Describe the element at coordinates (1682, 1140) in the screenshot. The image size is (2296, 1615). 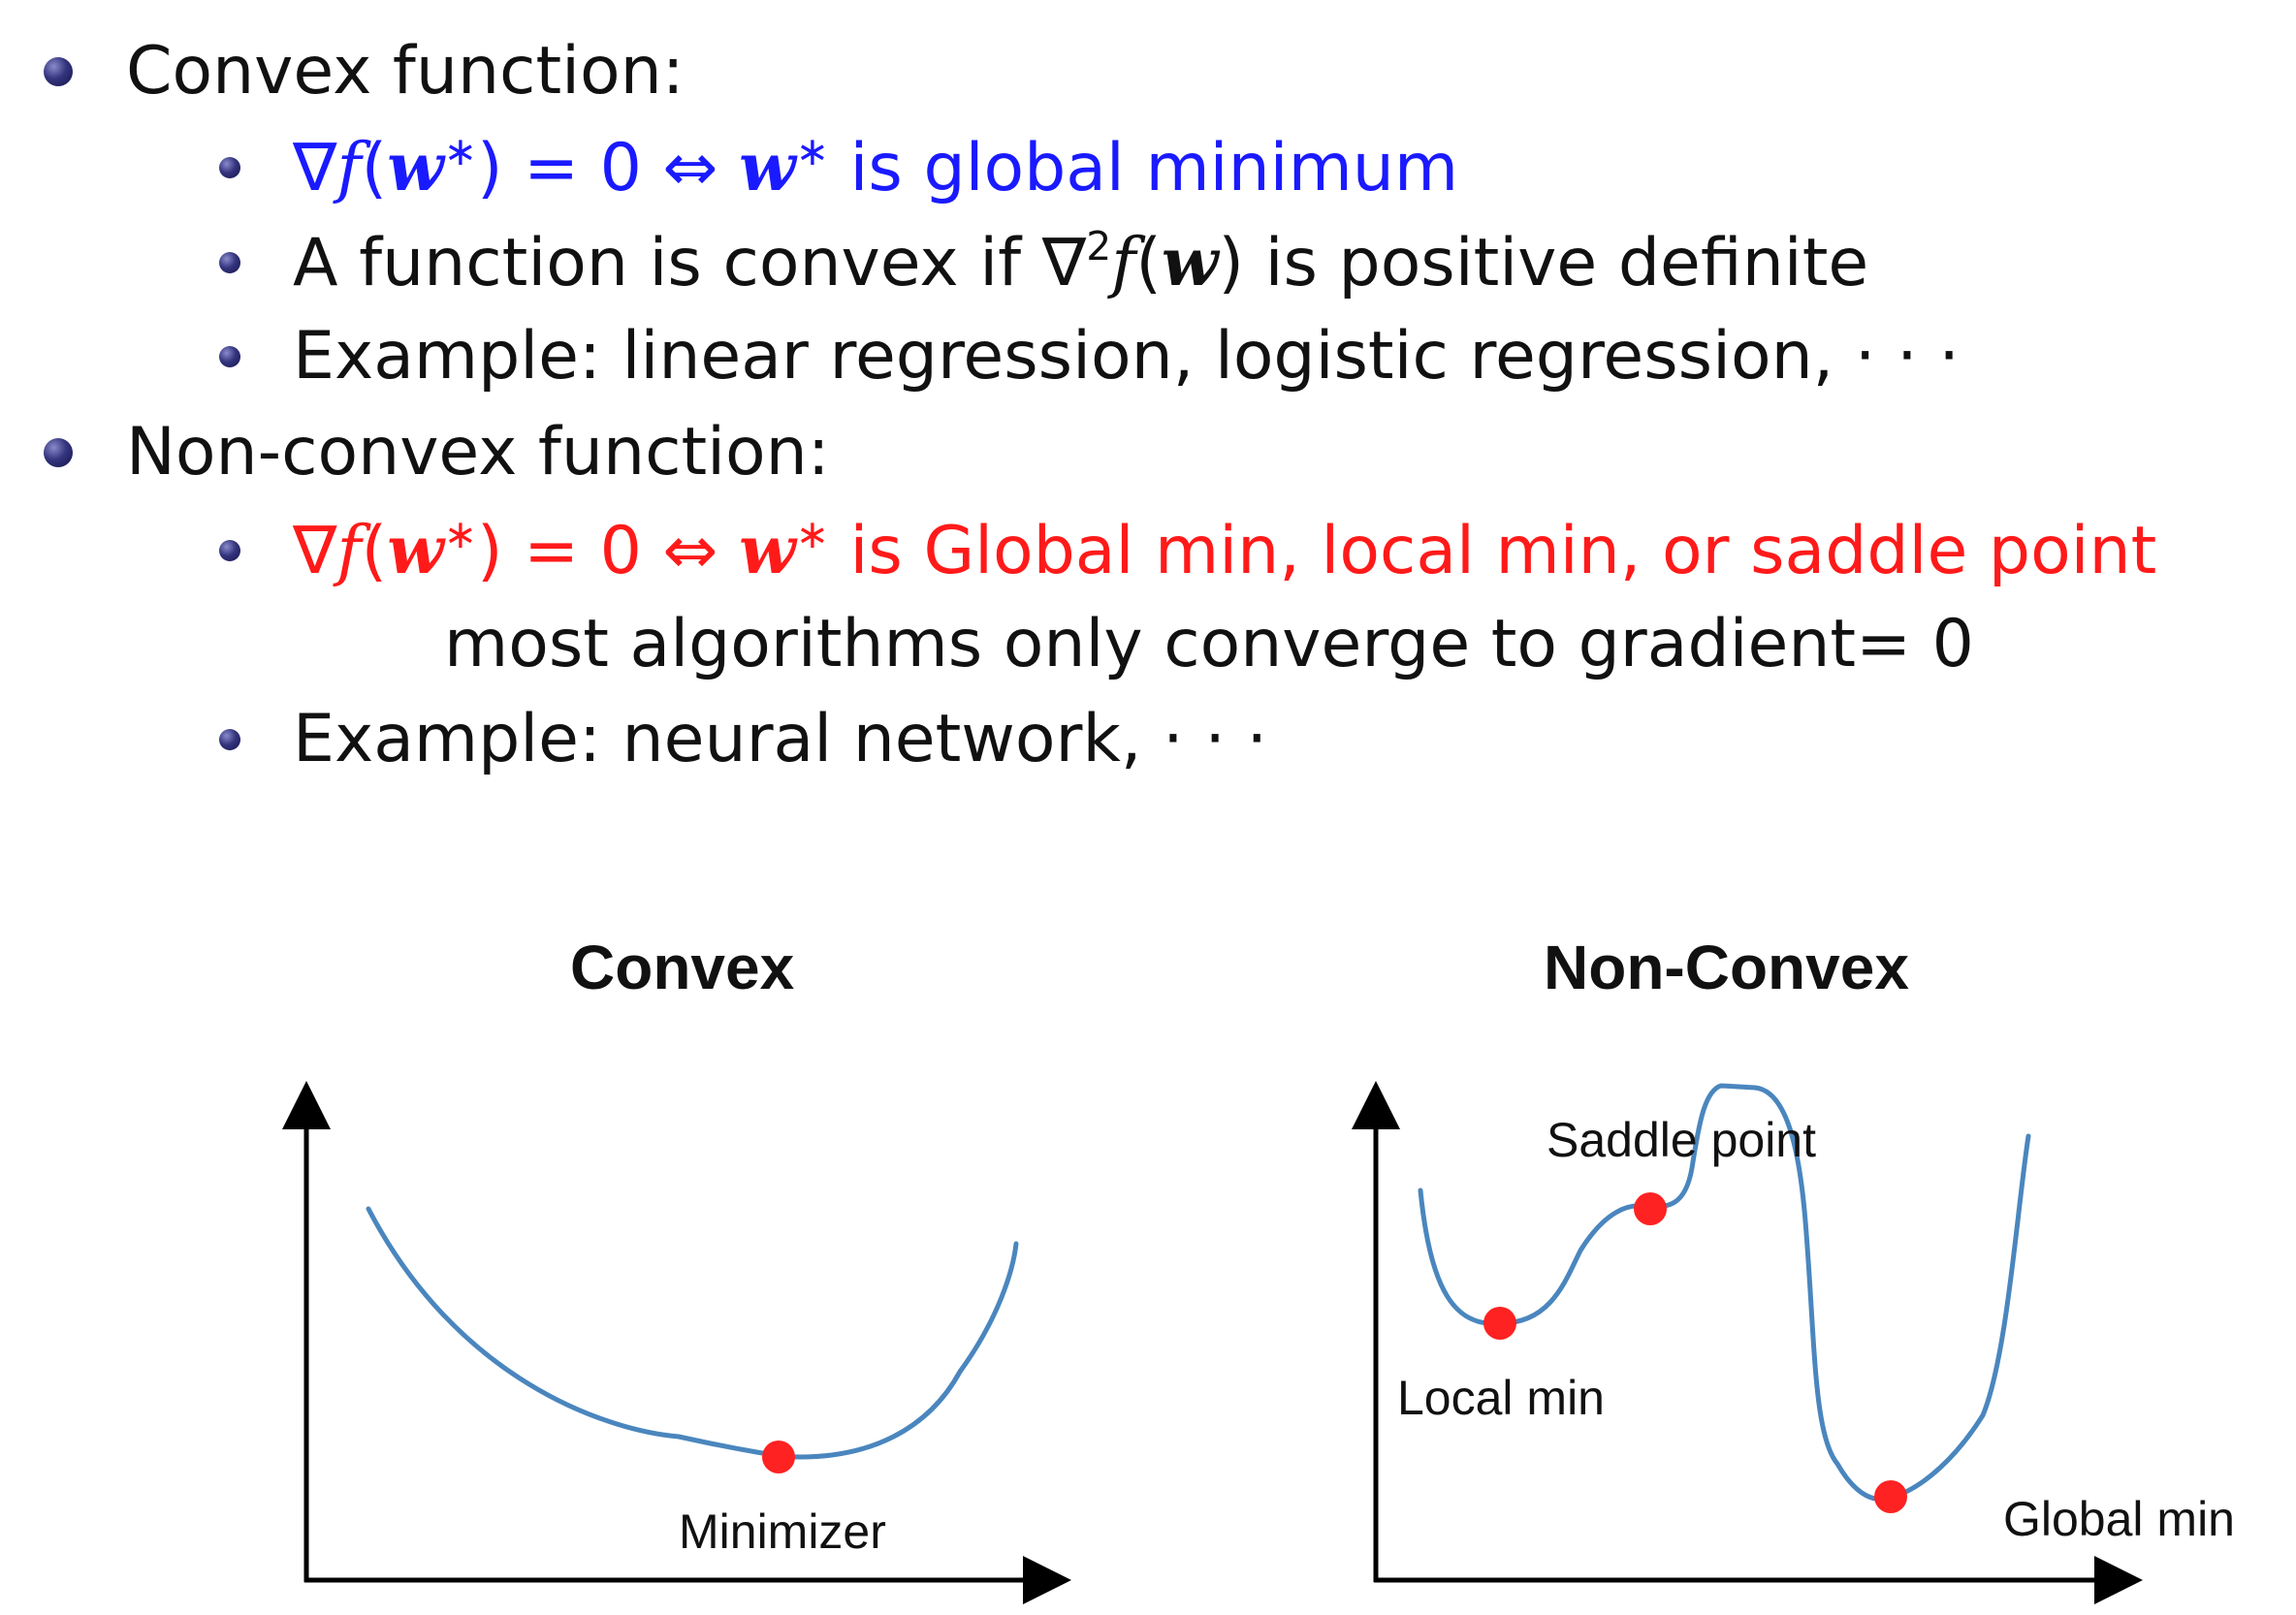
I see `saddle-point-label: Saddle point` at that location.